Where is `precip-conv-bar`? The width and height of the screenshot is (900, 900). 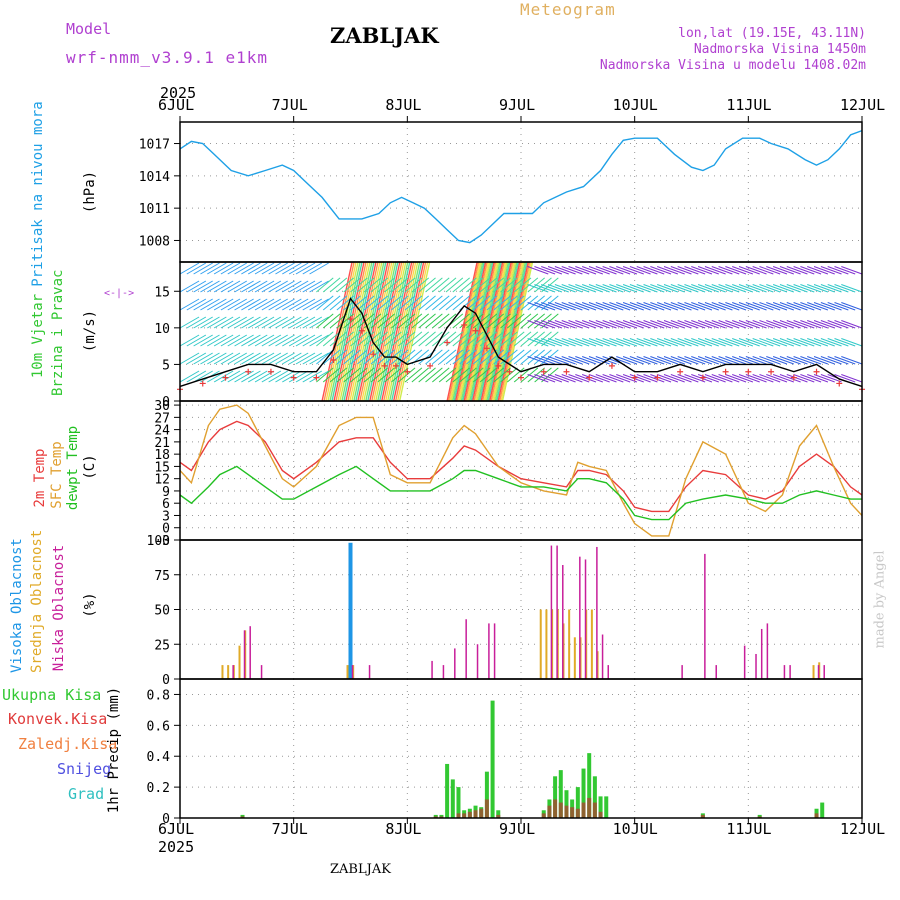
precip-conv-bar is located at coordinates (594, 810).